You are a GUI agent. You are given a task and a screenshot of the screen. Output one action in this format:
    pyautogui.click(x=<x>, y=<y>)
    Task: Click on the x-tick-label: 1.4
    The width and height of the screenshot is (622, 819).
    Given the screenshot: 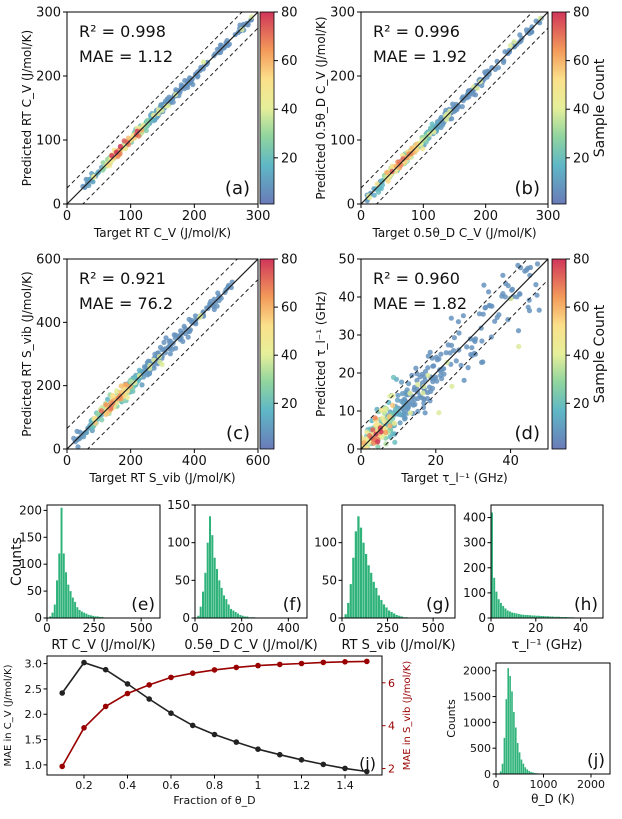 What is the action you would take?
    pyautogui.click(x=345, y=785)
    